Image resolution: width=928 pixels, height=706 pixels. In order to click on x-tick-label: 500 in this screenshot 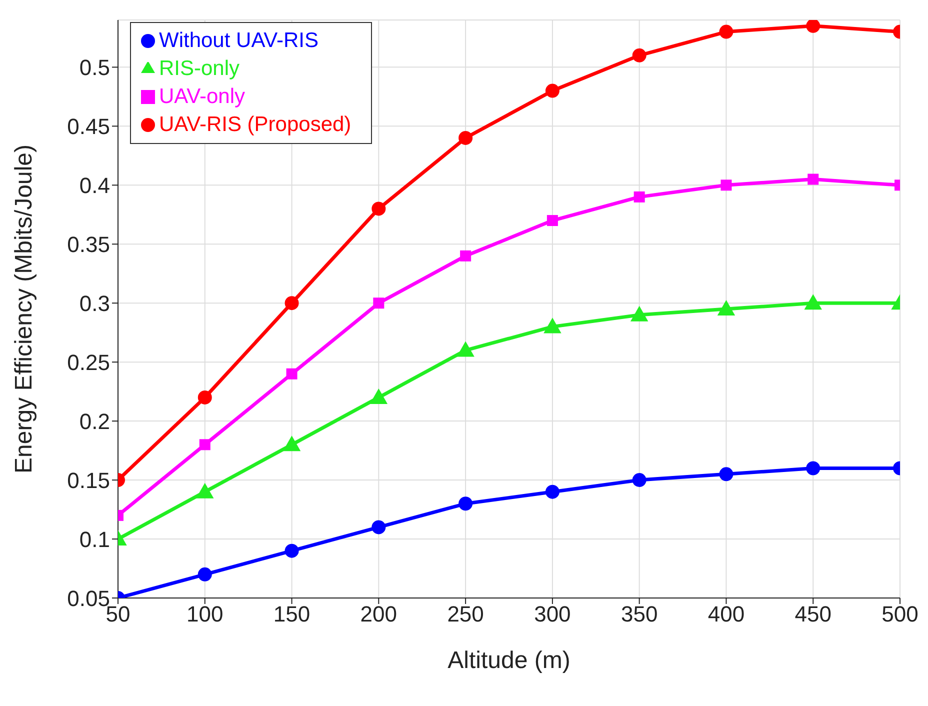, I will do `click(900, 614)`.